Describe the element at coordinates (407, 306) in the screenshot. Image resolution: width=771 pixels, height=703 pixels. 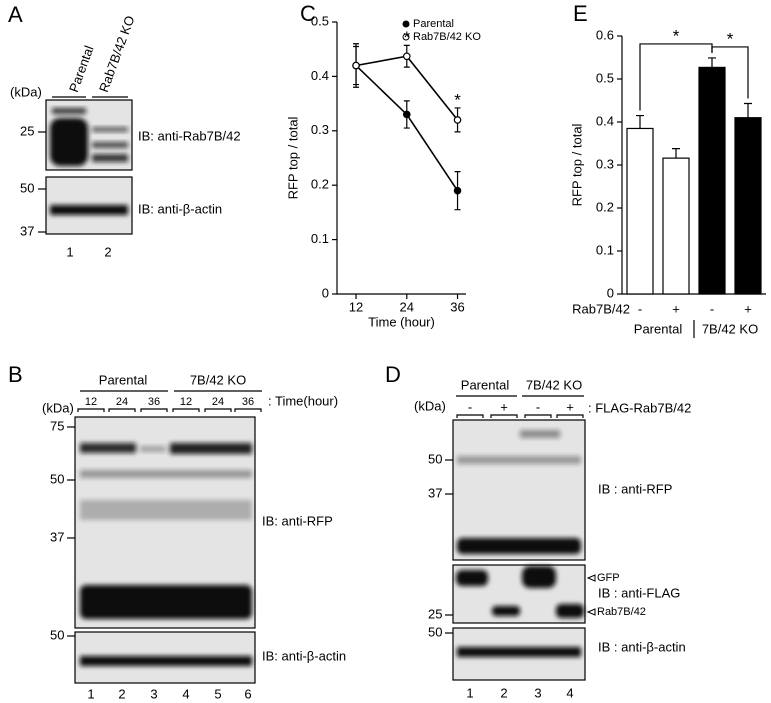
I see `x-tick-label: 24` at that location.